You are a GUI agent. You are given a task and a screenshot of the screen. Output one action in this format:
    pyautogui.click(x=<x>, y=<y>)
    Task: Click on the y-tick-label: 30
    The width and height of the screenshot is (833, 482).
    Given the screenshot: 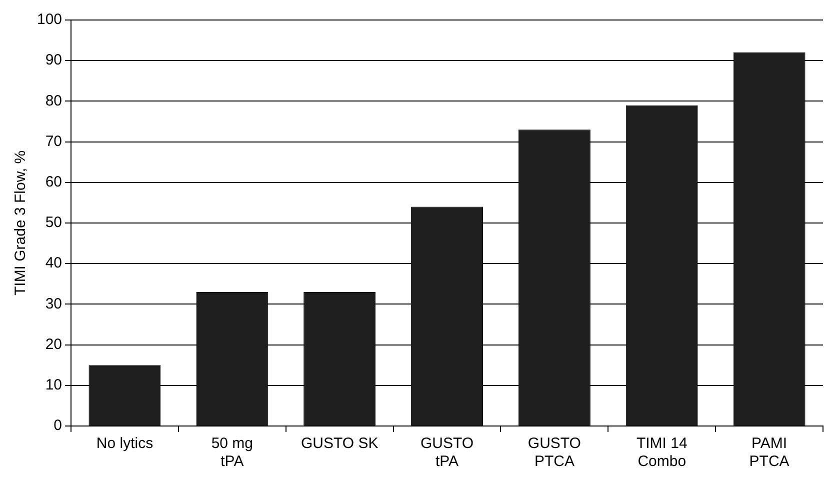 What is the action you would take?
    pyautogui.click(x=53, y=303)
    